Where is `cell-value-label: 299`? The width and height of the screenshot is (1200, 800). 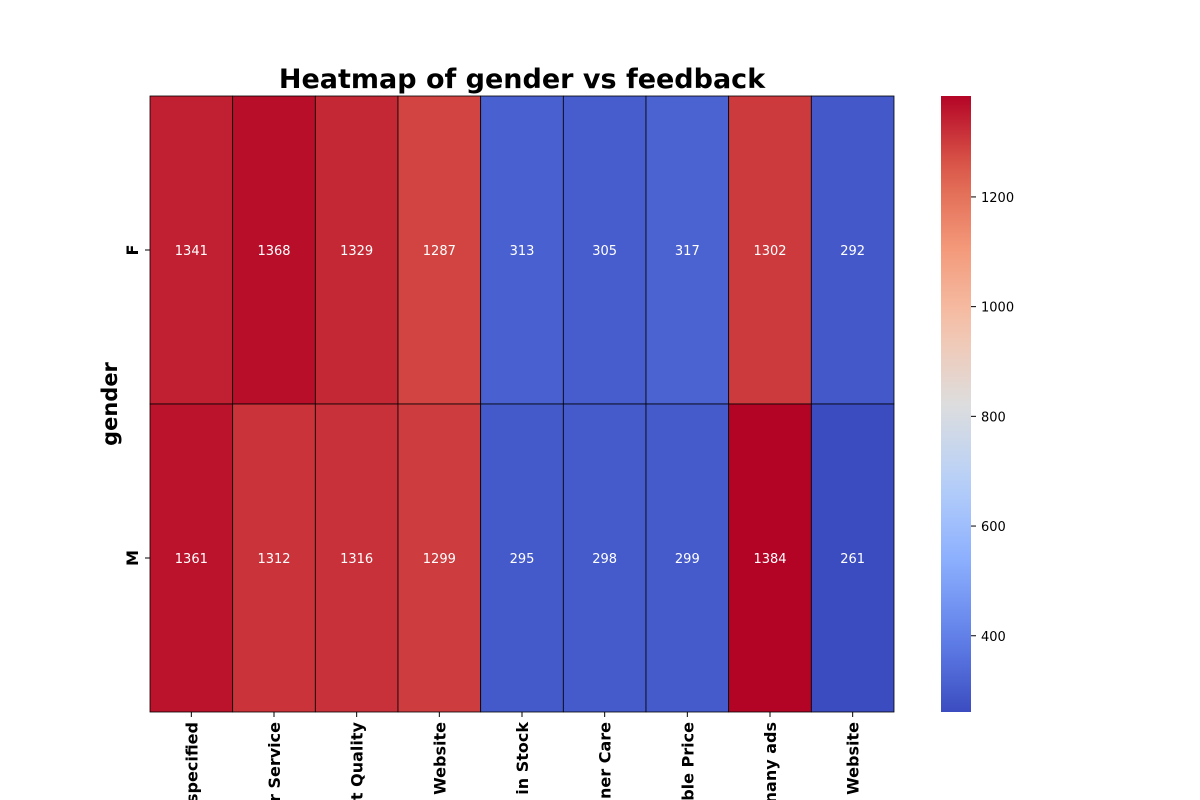 cell-value-label: 299 is located at coordinates (687, 559).